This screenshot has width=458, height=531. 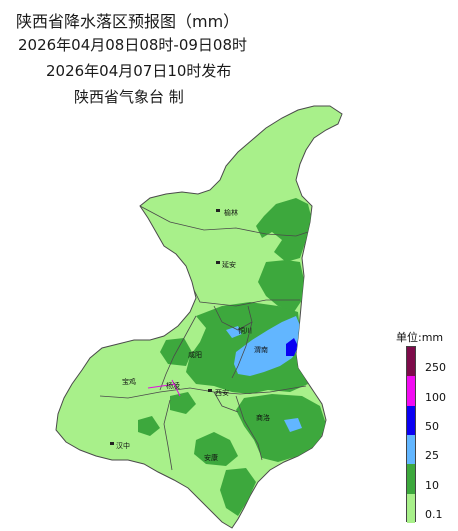 I want to click on city-marker-yanan, so click(x=218, y=262).